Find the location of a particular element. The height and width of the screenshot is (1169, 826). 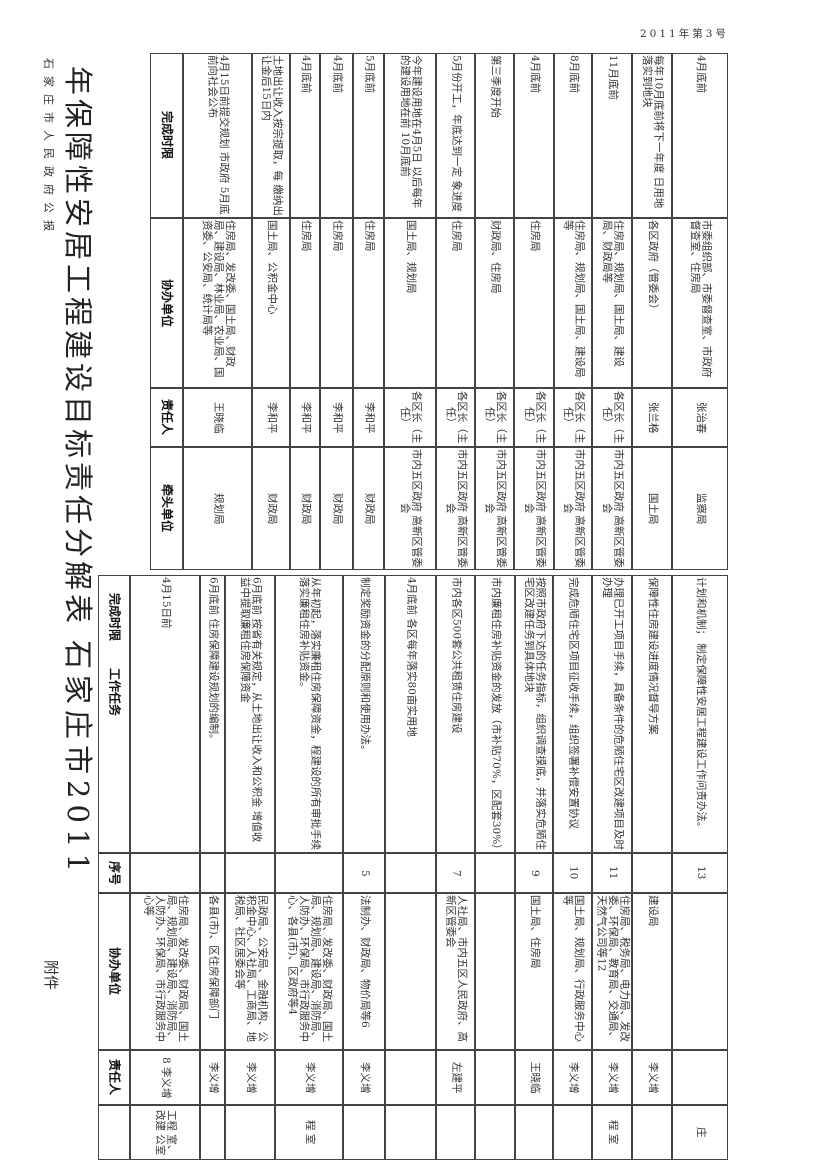

table-cell-person: 左建平 is located at coordinates (455, 1077).